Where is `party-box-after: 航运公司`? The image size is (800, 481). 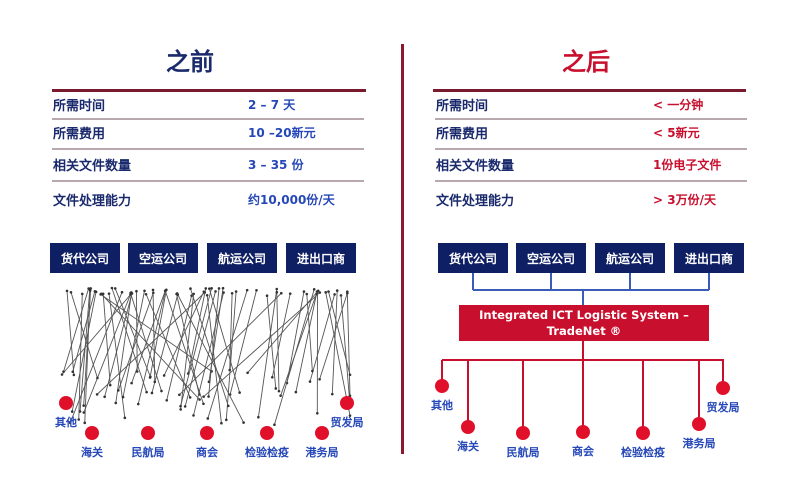
party-box-after: 航运公司 is located at coordinates (630, 258).